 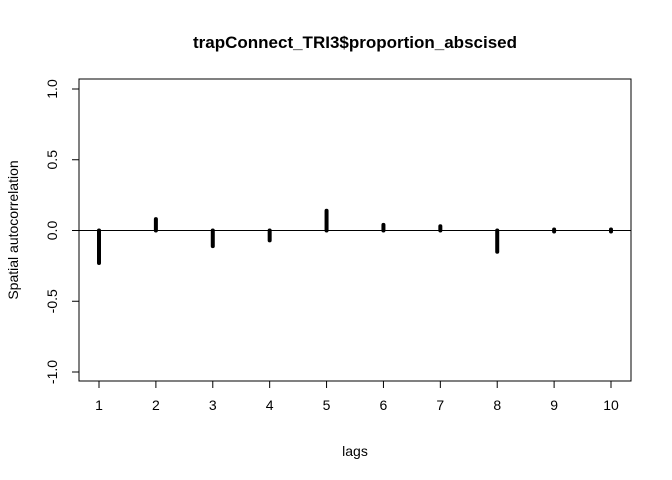 What do you see at coordinates (213, 405) in the screenshot?
I see `x-tick-label-3: 3` at bounding box center [213, 405].